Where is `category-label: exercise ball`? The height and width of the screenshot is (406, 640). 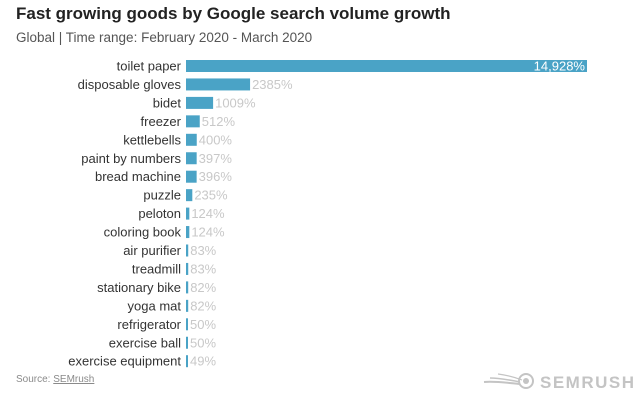
category-label: exercise ball is located at coordinates (145, 342).